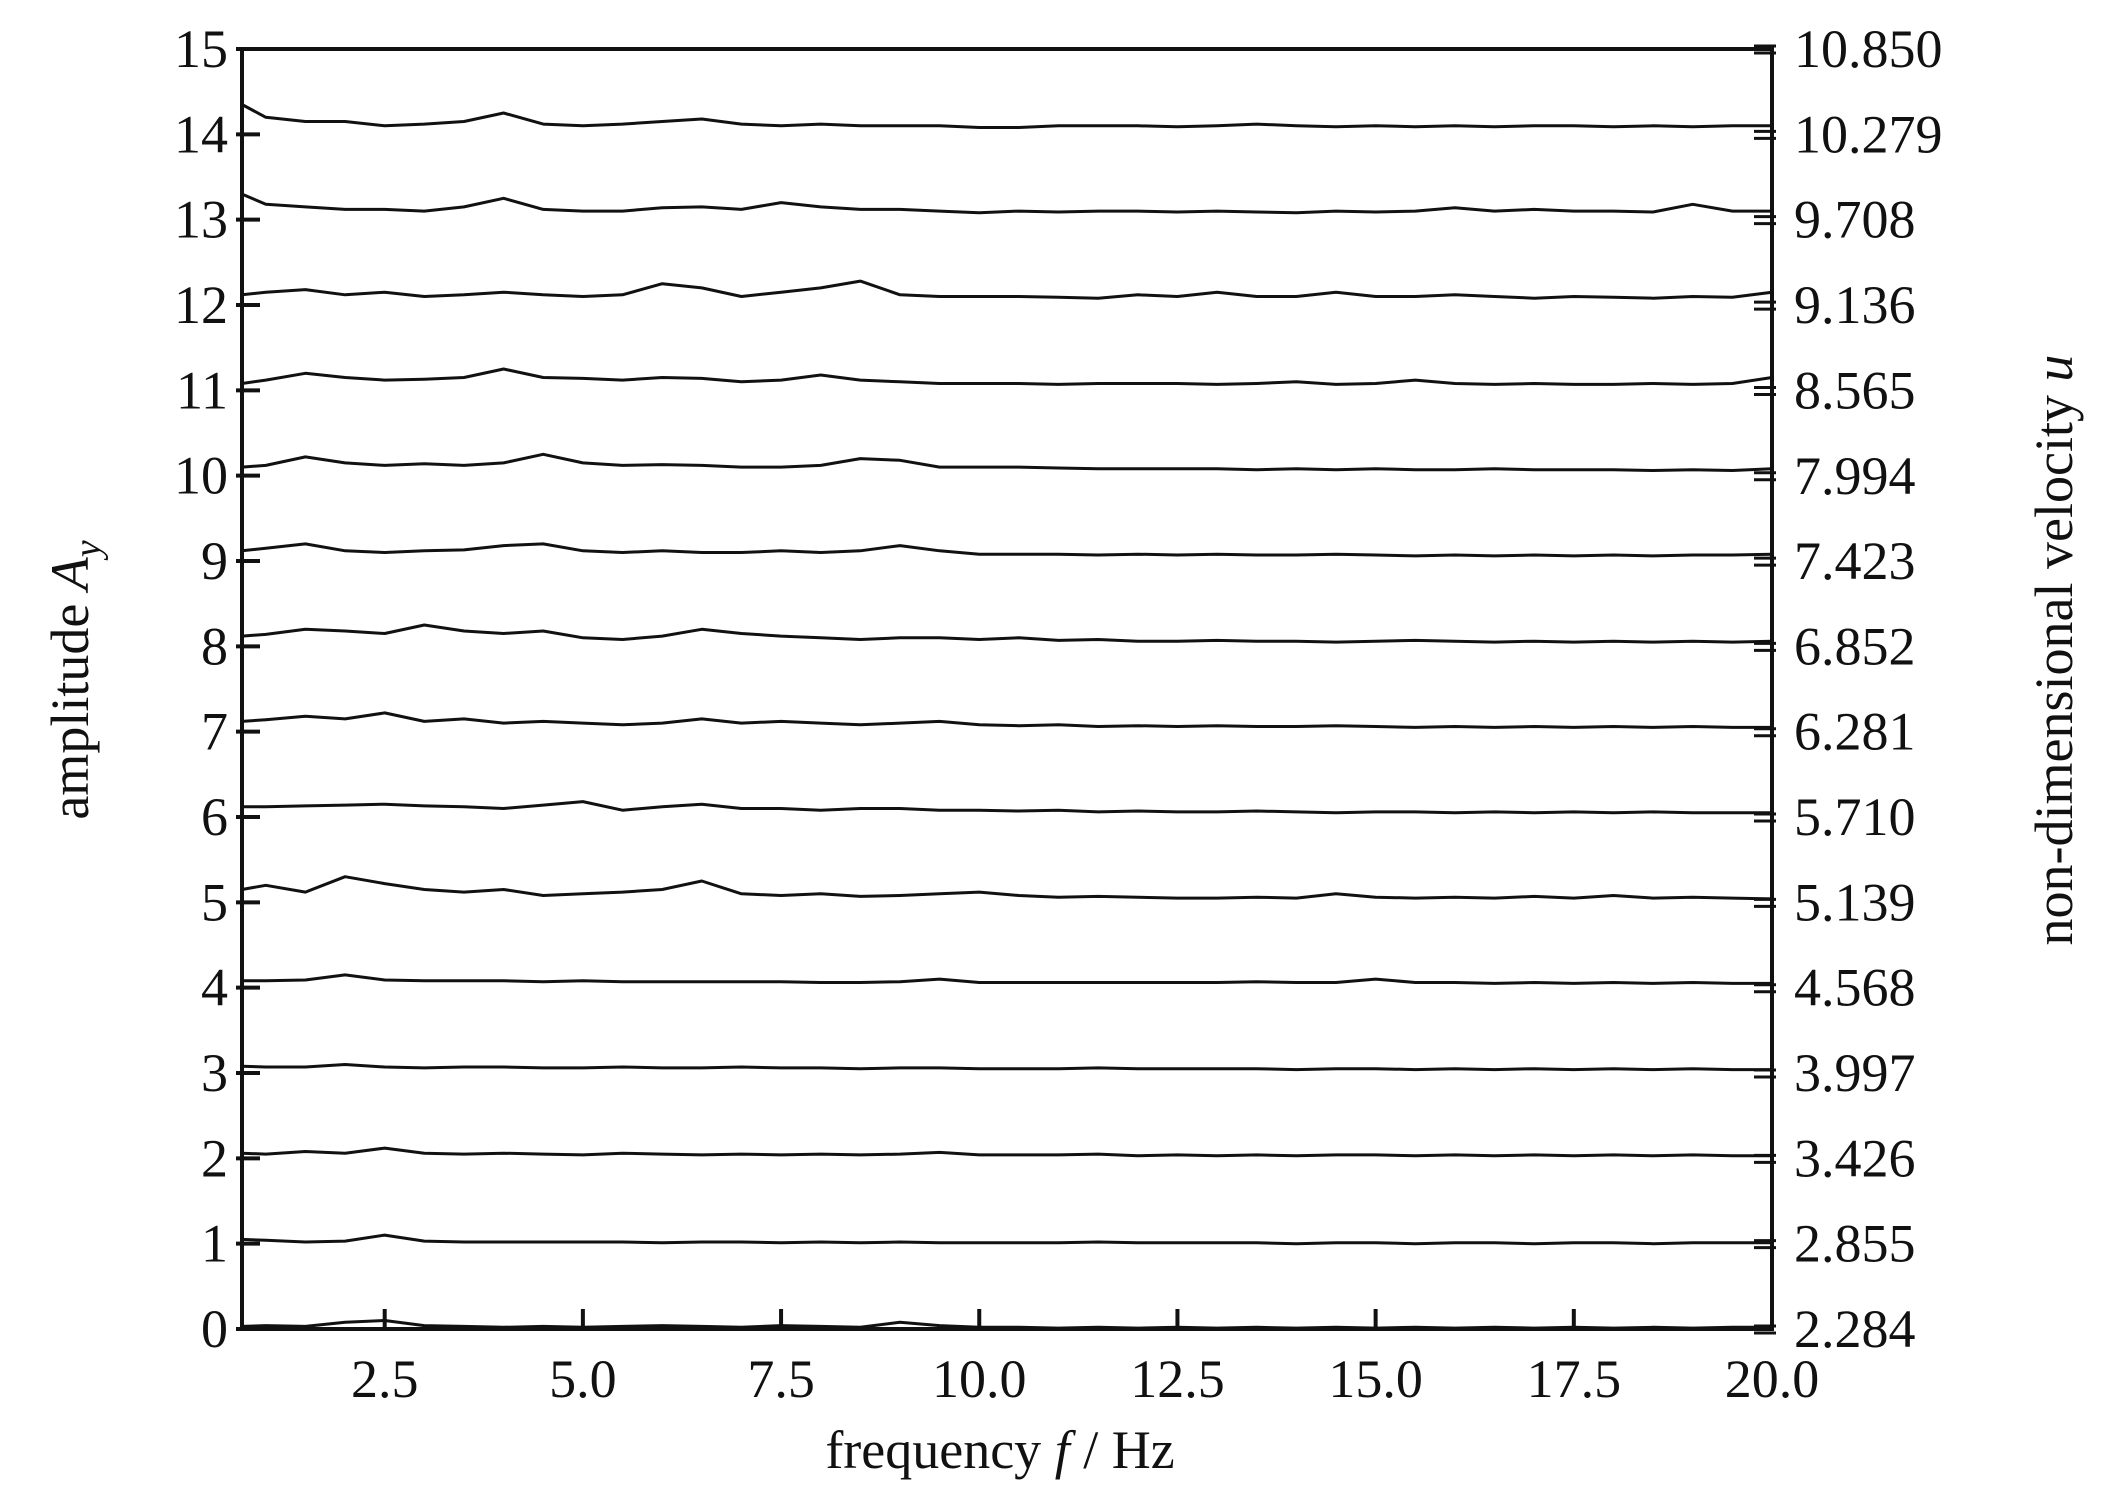  I want to click on y2-label-symbol: u, so click(2054, 368).